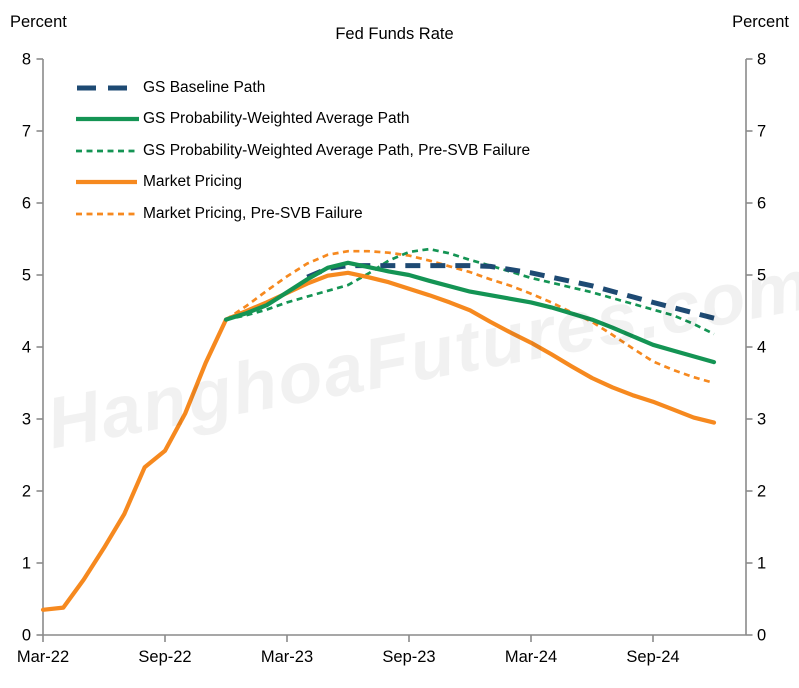  What do you see at coordinates (652, 657) in the screenshot?
I see `x-tick-label: Sep-24` at bounding box center [652, 657].